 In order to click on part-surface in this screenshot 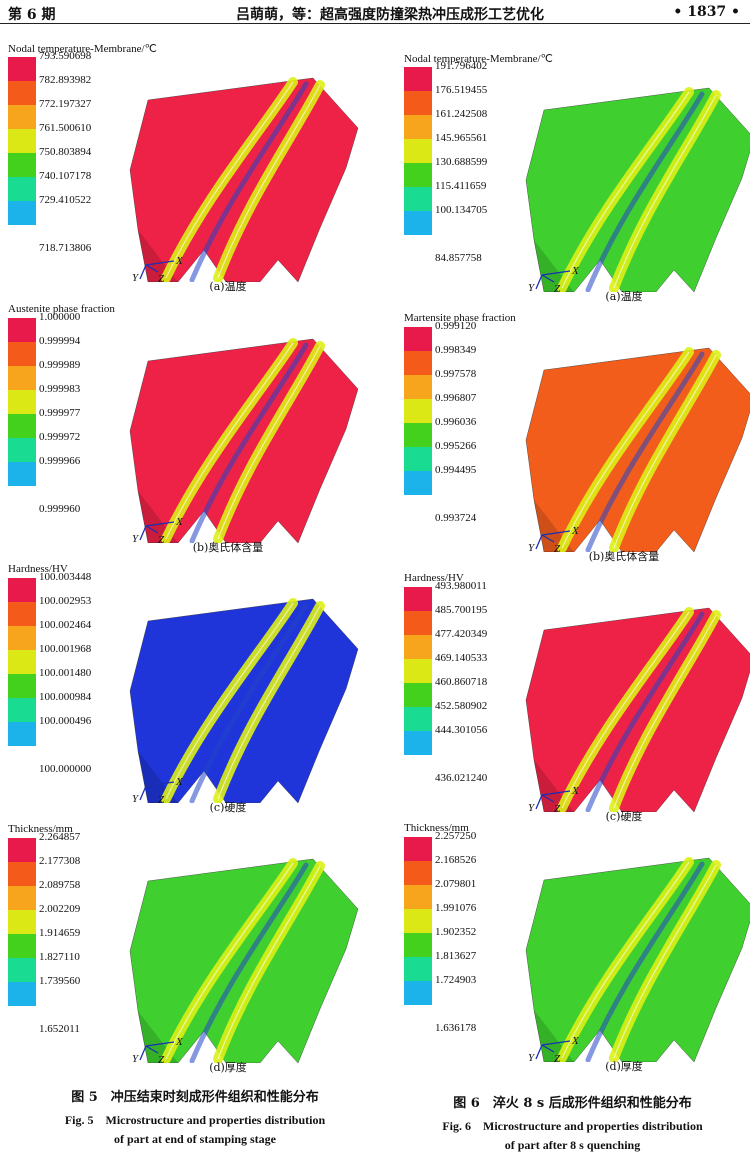, I will do `click(637, 959)`.